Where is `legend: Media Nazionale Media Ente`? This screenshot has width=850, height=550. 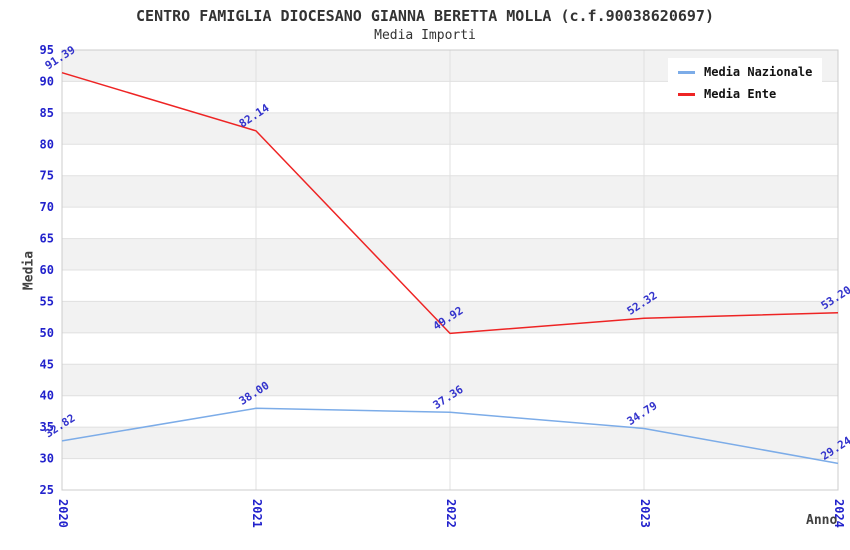
legend: Media Nazionale Media Ente is located at coordinates (745, 83).